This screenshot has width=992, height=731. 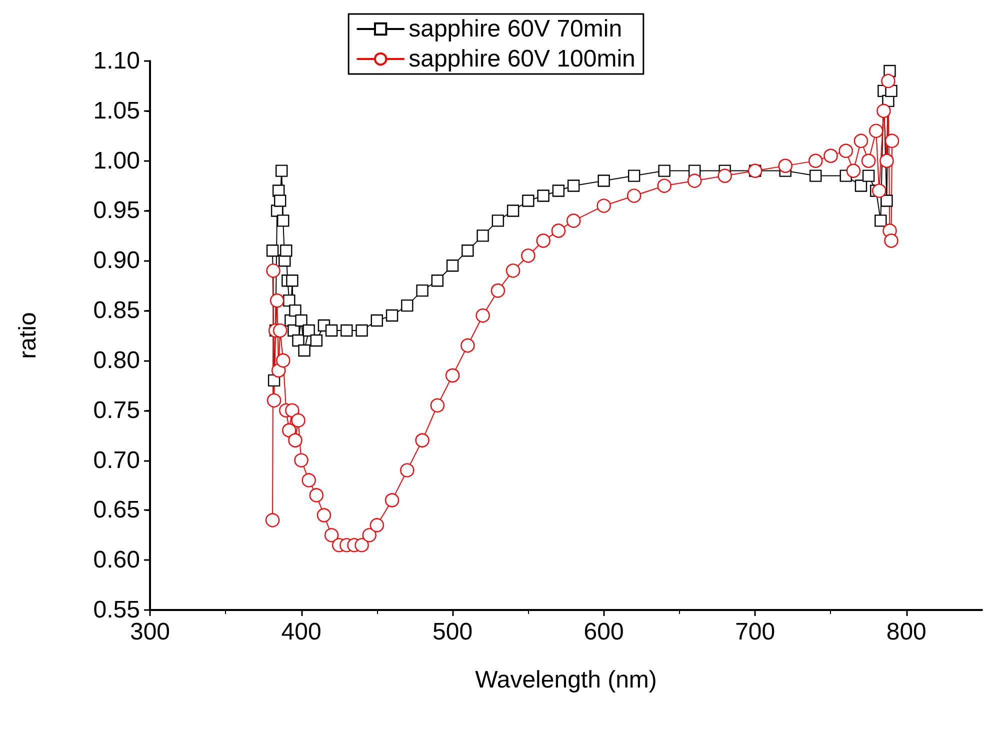 What do you see at coordinates (566, 680) in the screenshot?
I see `x-axis-title: Wavelength (nm)` at bounding box center [566, 680].